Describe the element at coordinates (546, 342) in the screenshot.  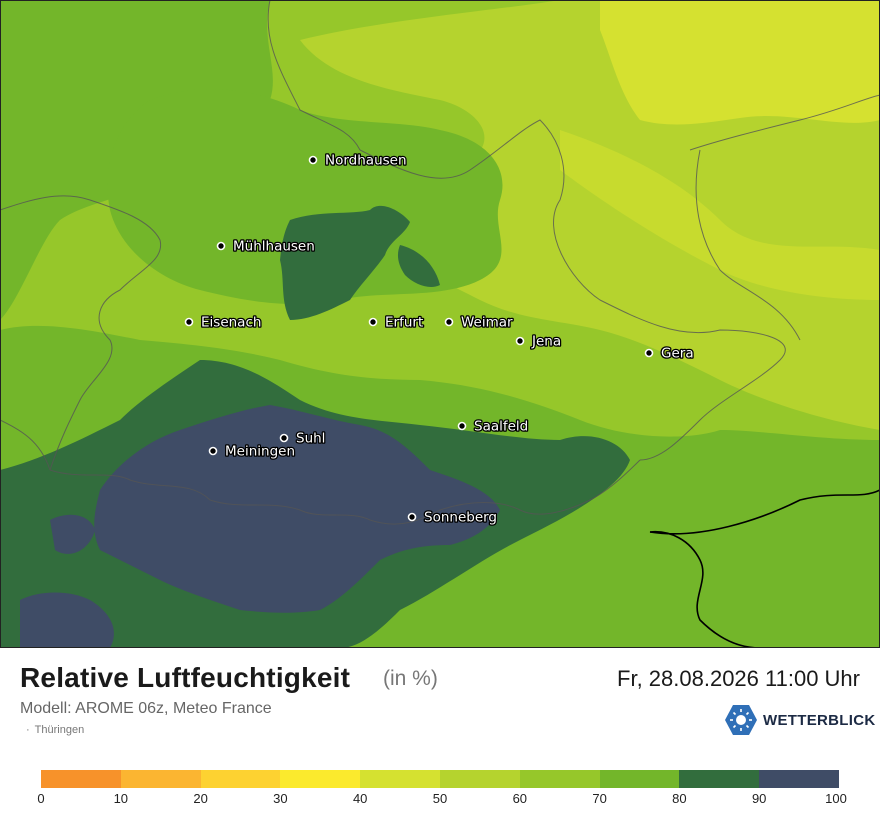
I see `city-label: Jena` at that location.